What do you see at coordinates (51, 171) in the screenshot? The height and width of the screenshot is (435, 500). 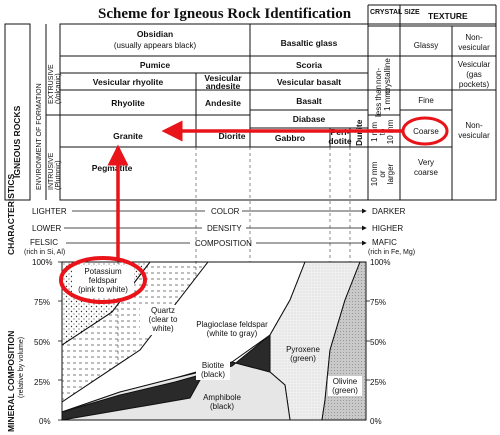 I see `intrusive-label: INTRUSIVE` at bounding box center [51, 171].